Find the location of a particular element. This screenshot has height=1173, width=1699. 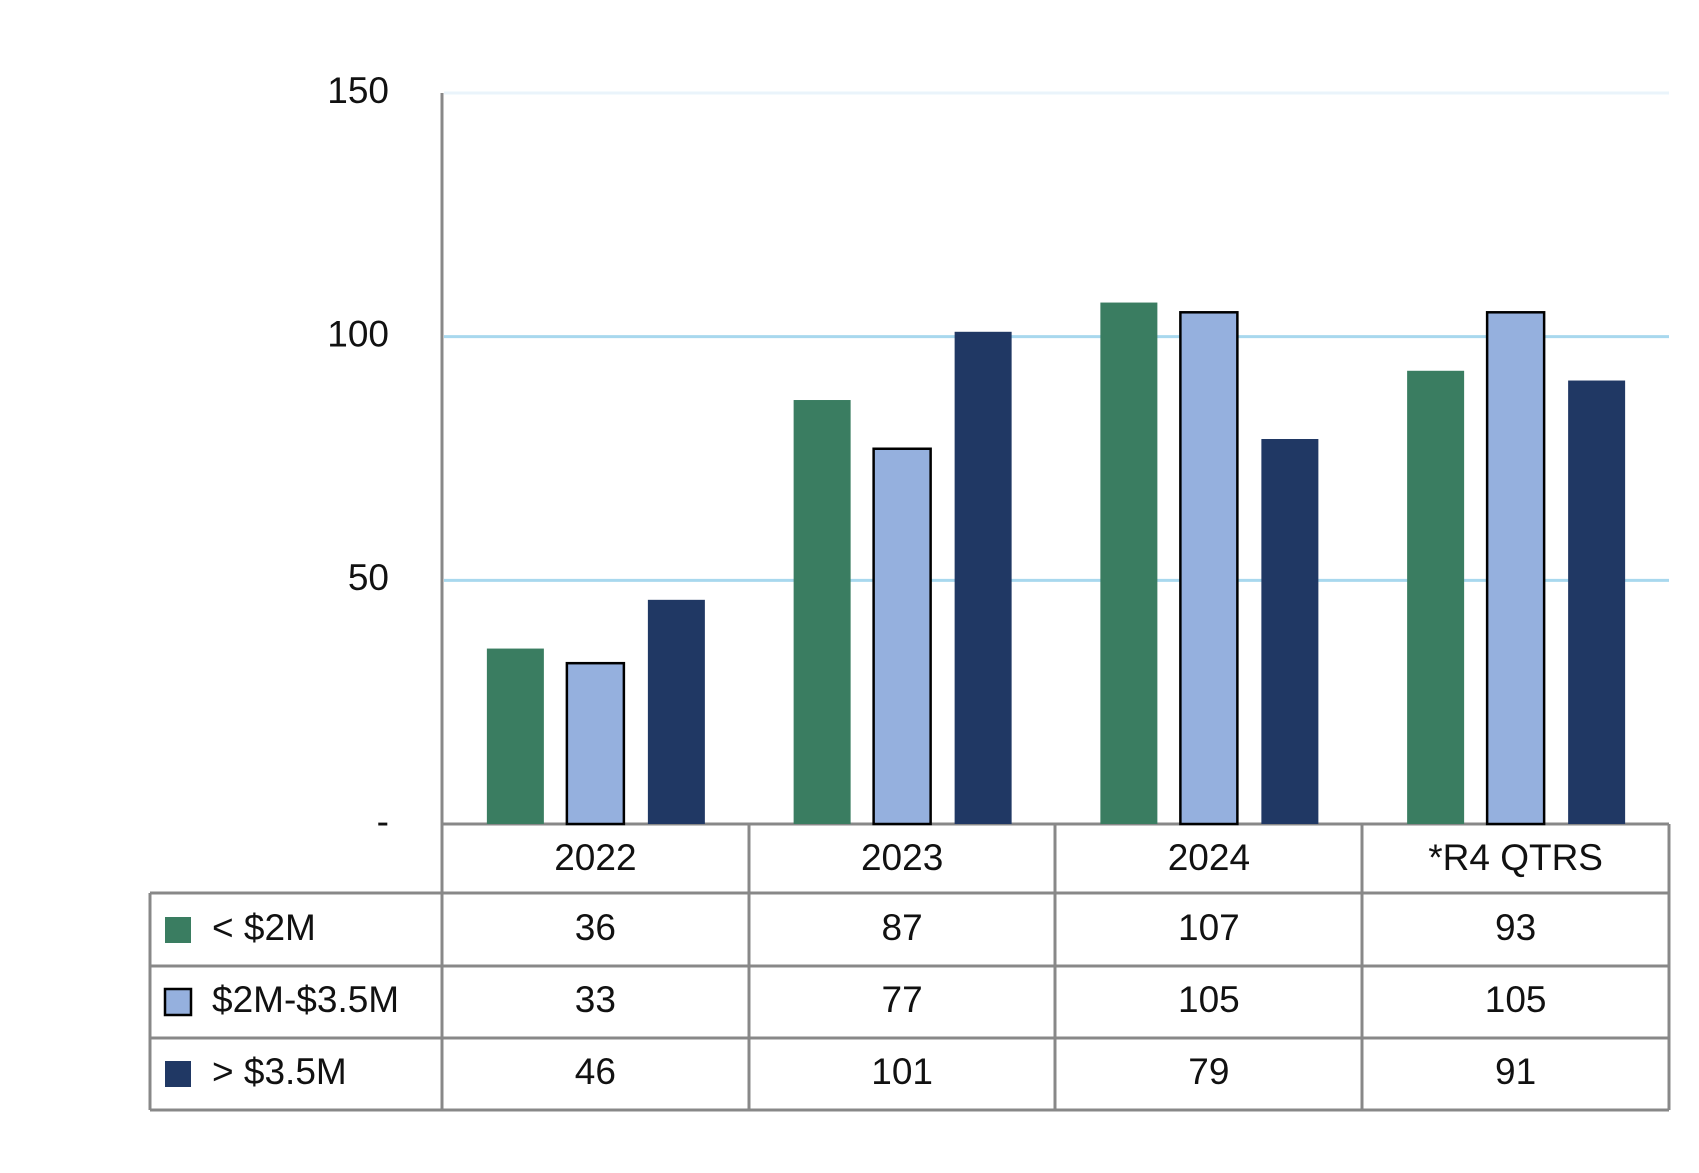

table-value: 33 is located at coordinates (595, 999).